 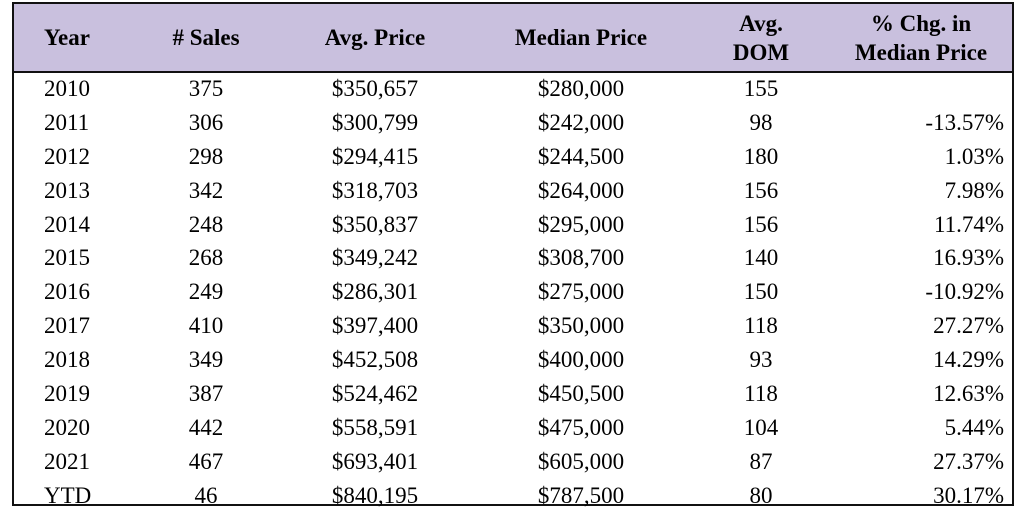 What do you see at coordinates (581, 427) in the screenshot?
I see `cell-median-price: $475,000` at bounding box center [581, 427].